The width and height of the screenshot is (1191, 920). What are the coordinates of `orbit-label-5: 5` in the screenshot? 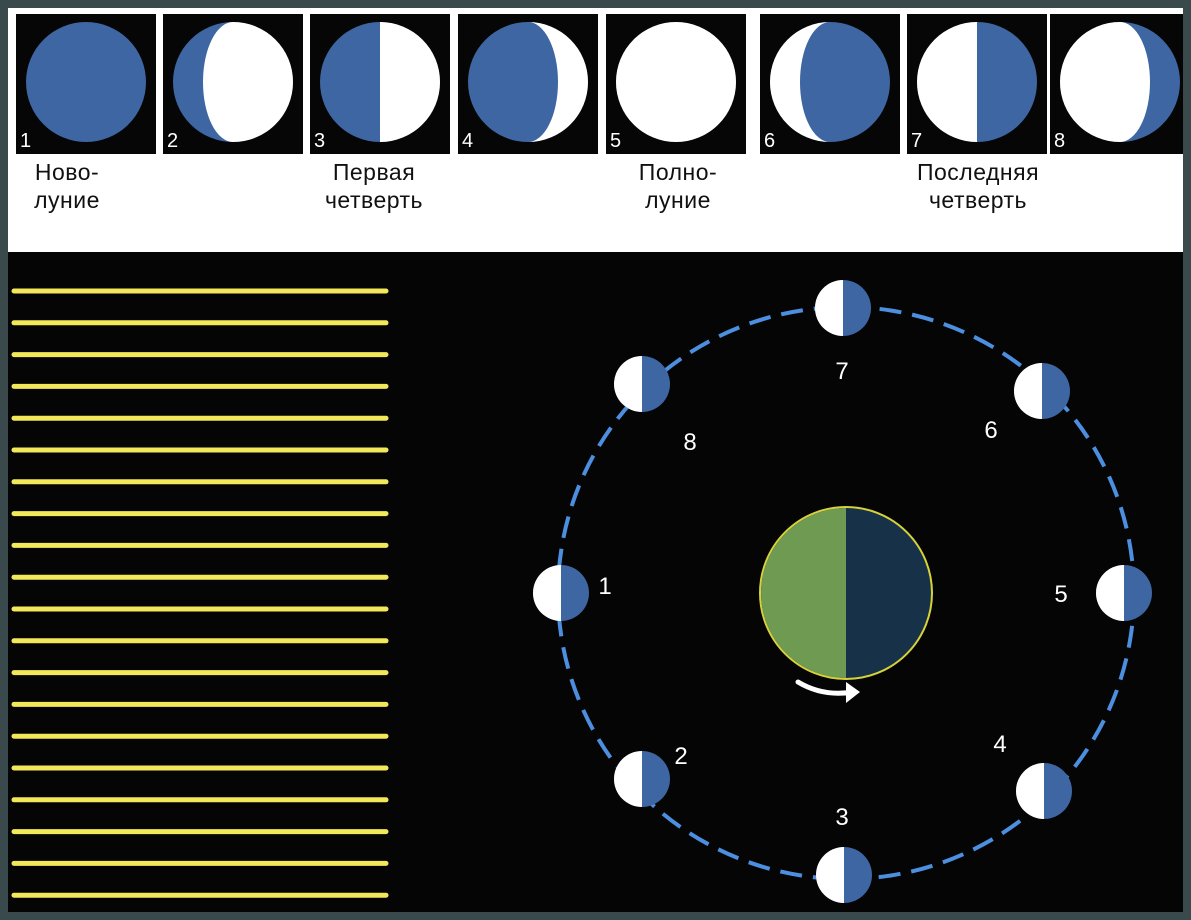 It's located at (1061, 594).